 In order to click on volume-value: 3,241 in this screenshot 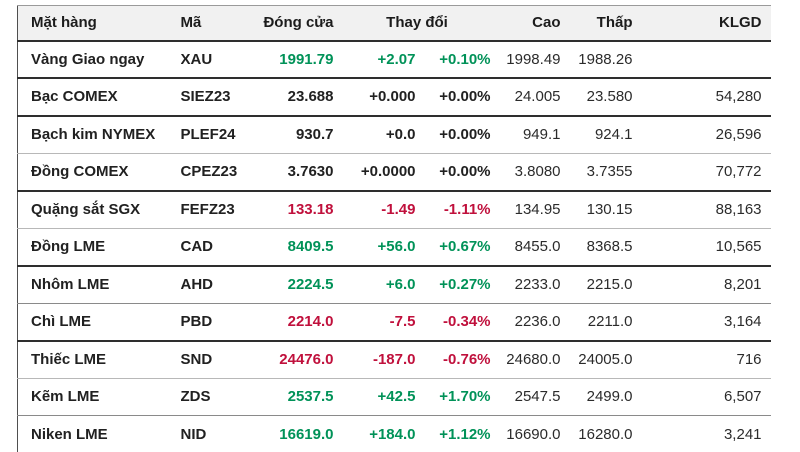, I will do `click(742, 434)`.